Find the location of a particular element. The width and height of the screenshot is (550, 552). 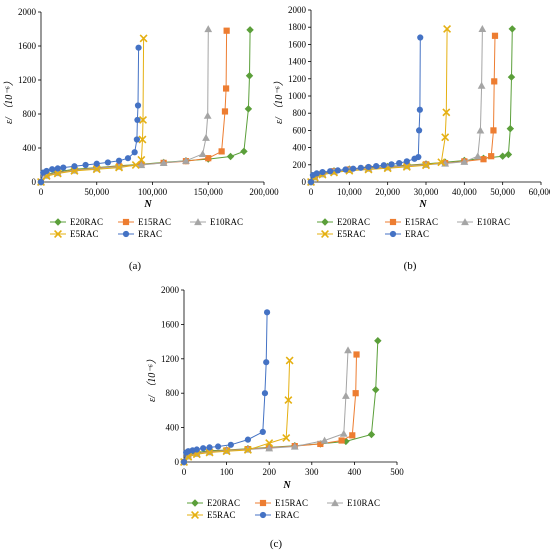

panel-caption: (a) is located at coordinates (135, 266).